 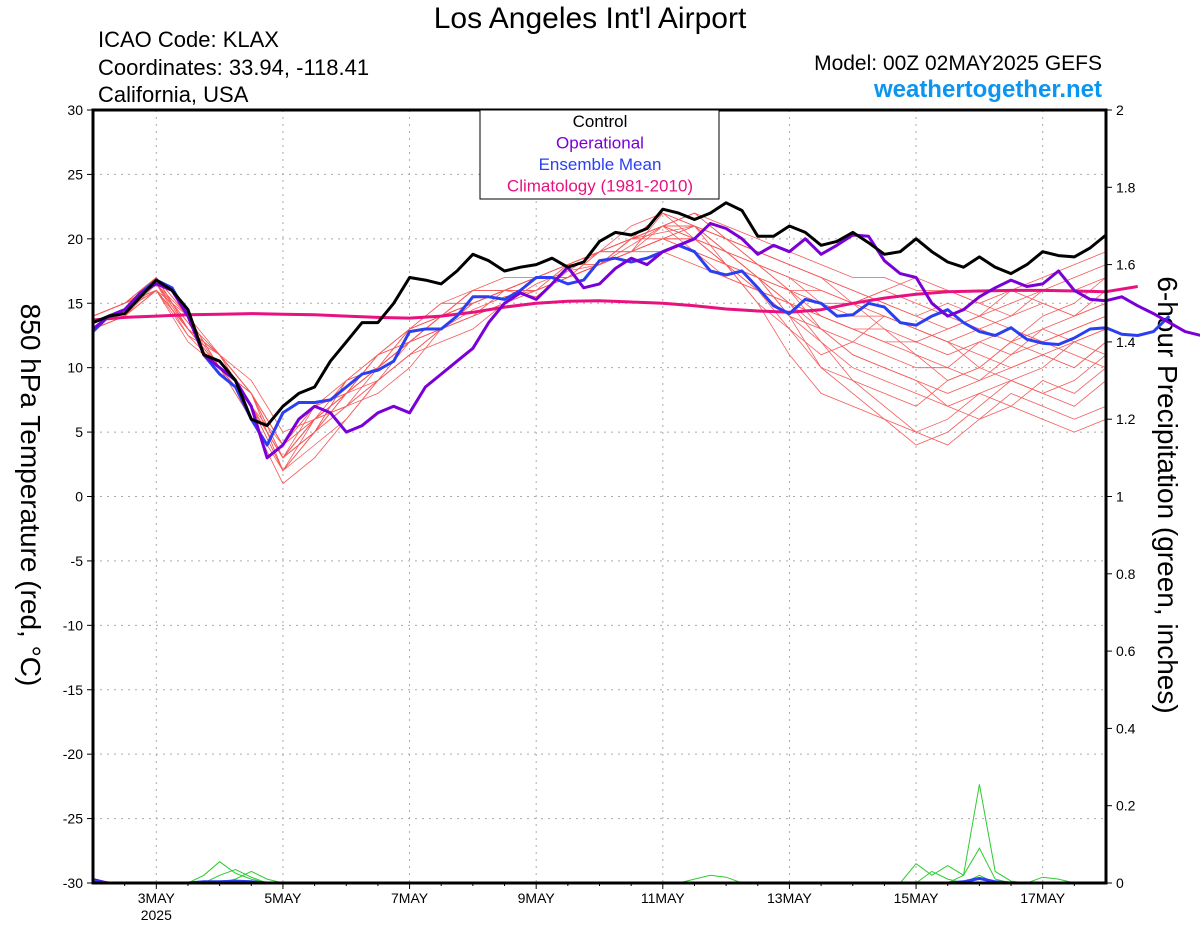 What do you see at coordinates (73, 690) in the screenshot?
I see `y-left-tick-label: -15` at bounding box center [73, 690].